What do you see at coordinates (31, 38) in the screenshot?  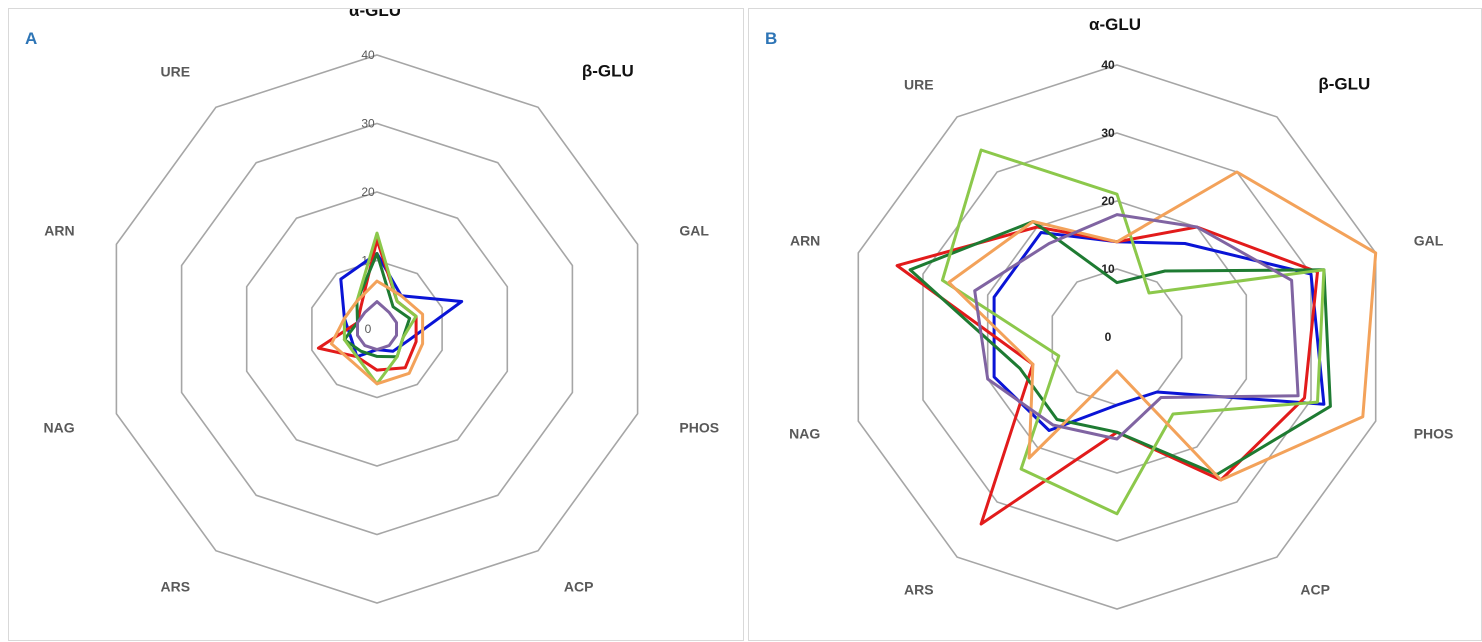 I see `panel-label-a: A` at bounding box center [31, 38].